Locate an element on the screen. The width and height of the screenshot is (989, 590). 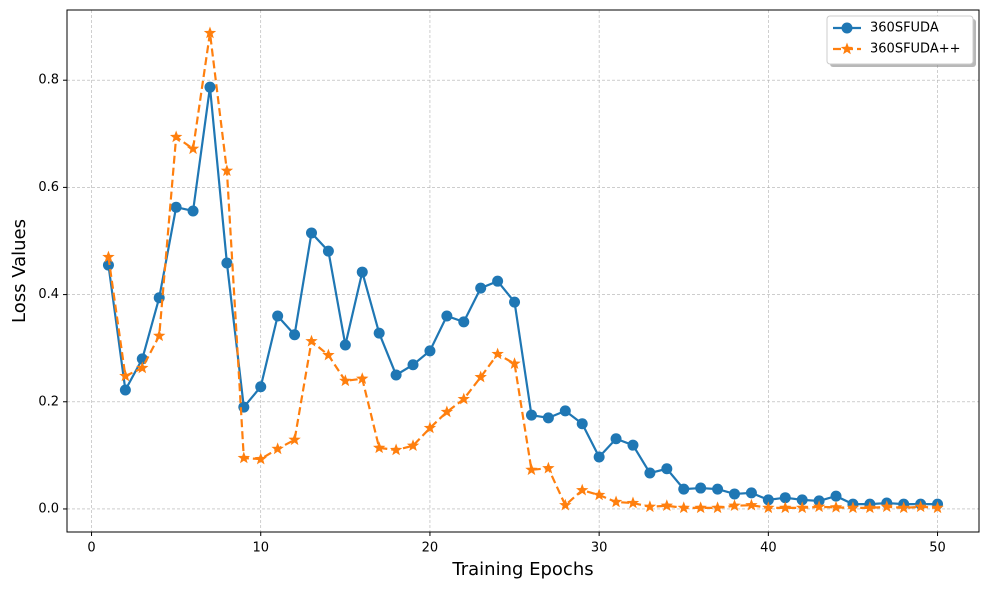
y-axis-label: Loss Values is located at coordinates (19, 271).